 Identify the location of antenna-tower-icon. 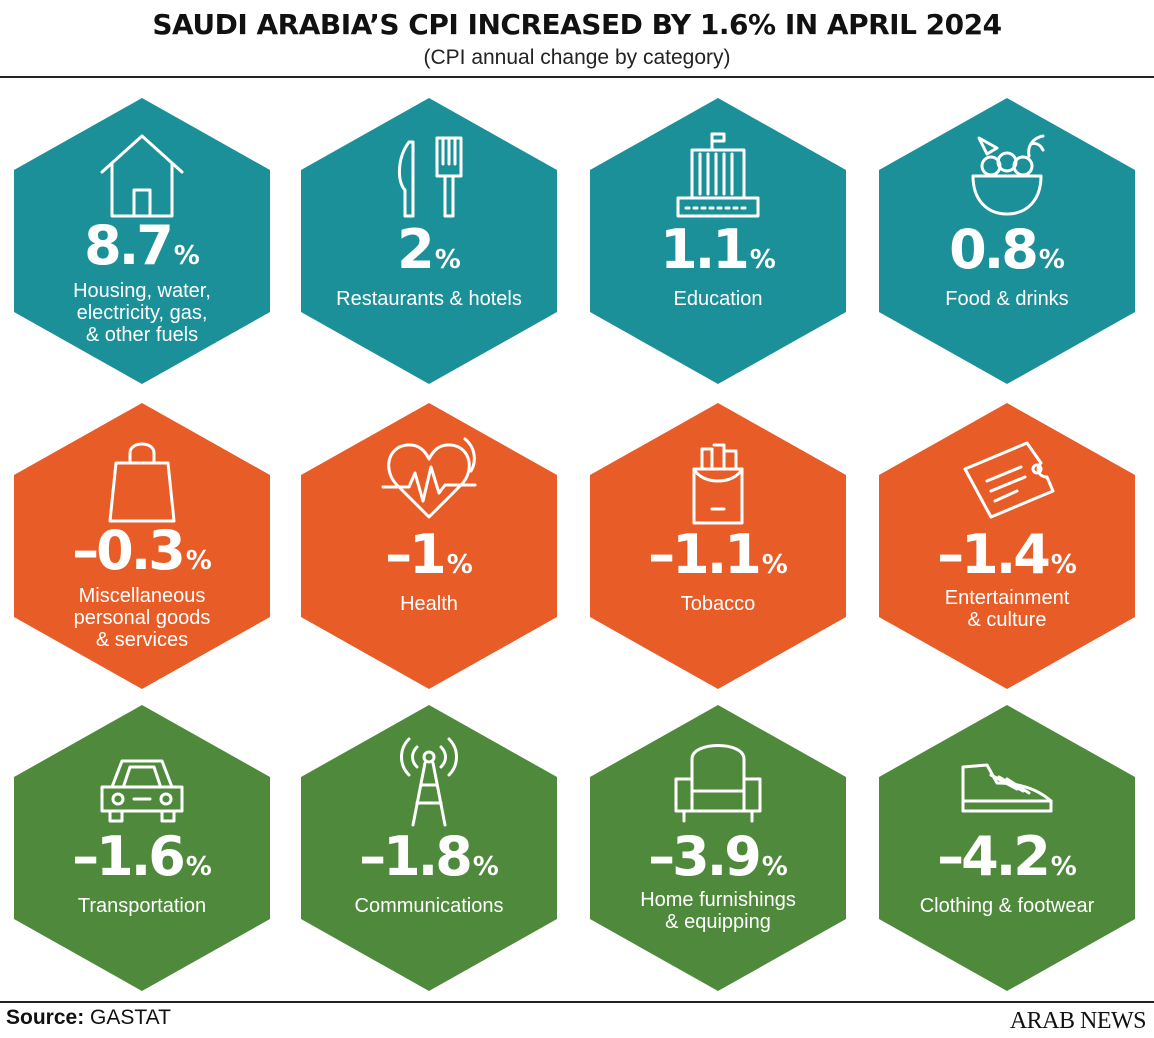
(429, 782).